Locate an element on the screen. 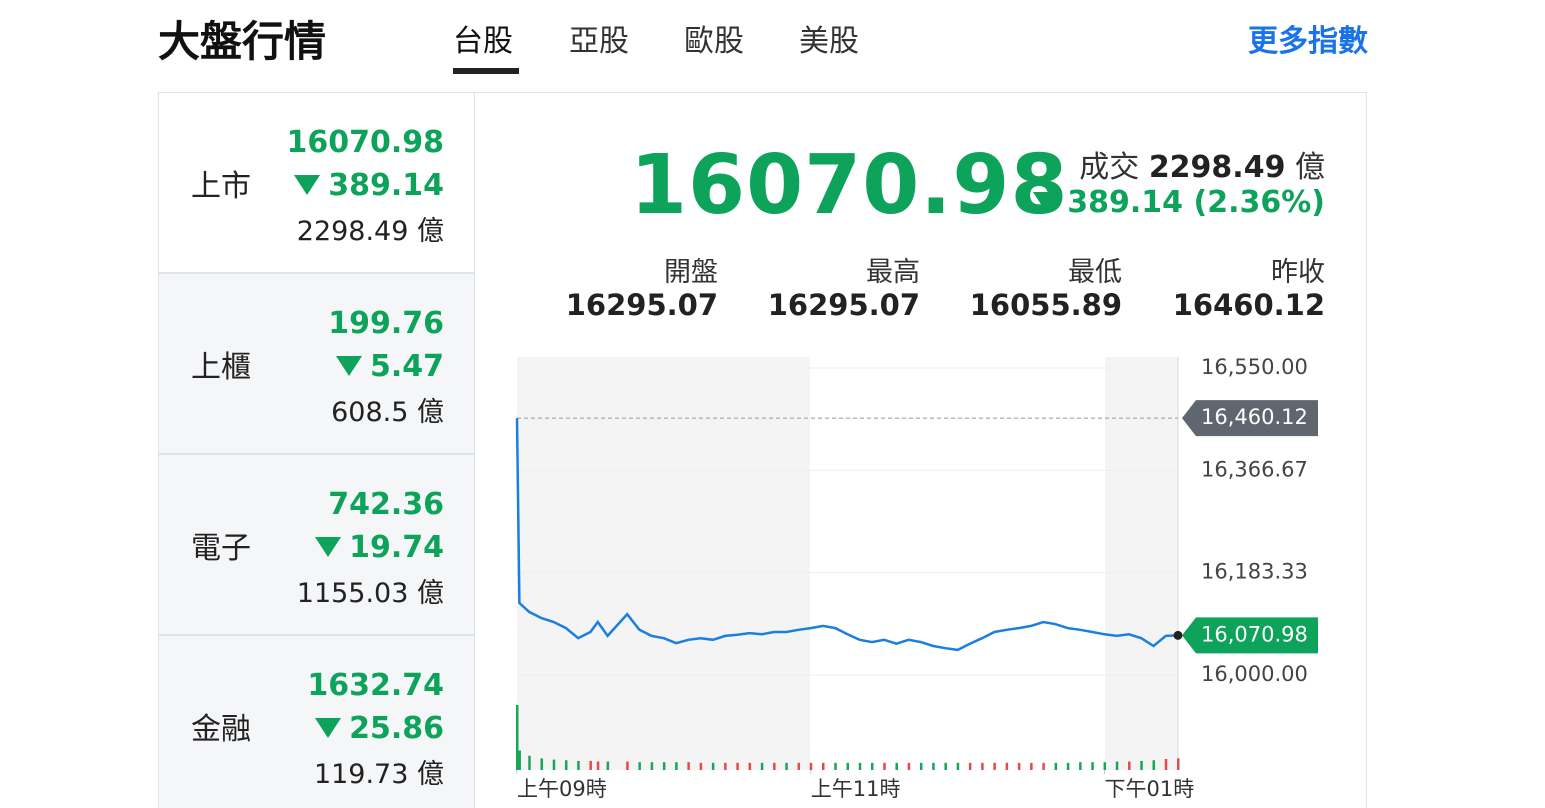 This screenshot has width=1545, height=808. more-link: 更多指數 is located at coordinates (1308, 41).